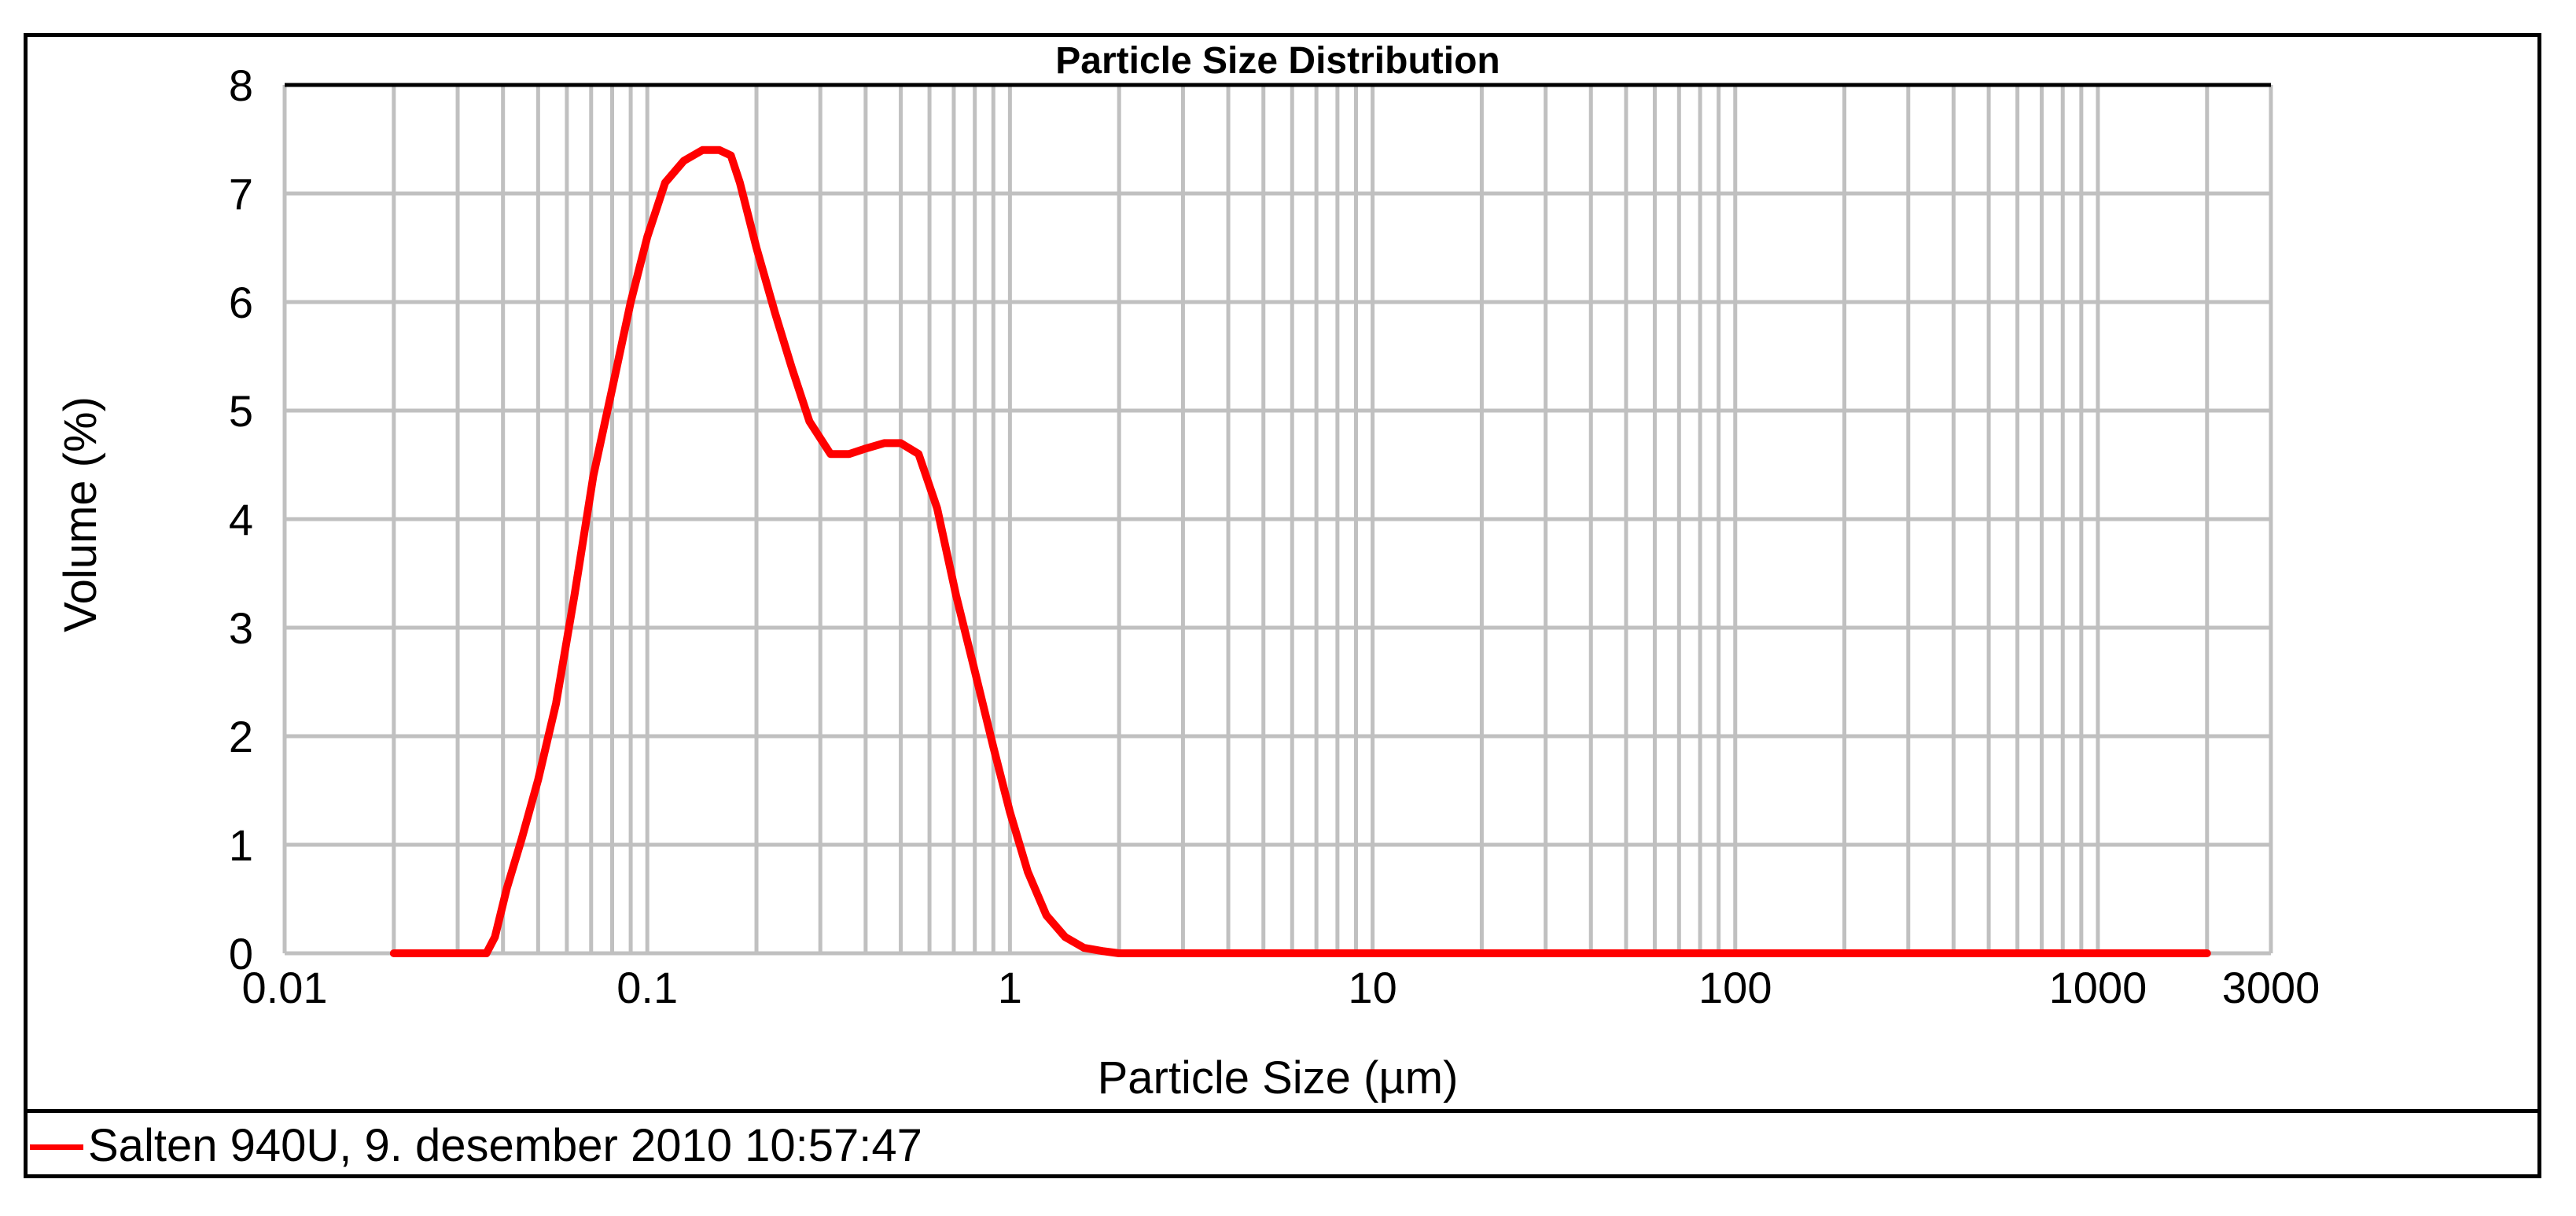  Describe the element at coordinates (1278, 1078) in the screenshot. I see `x-axis-label: Particle Size (µm)` at that location.